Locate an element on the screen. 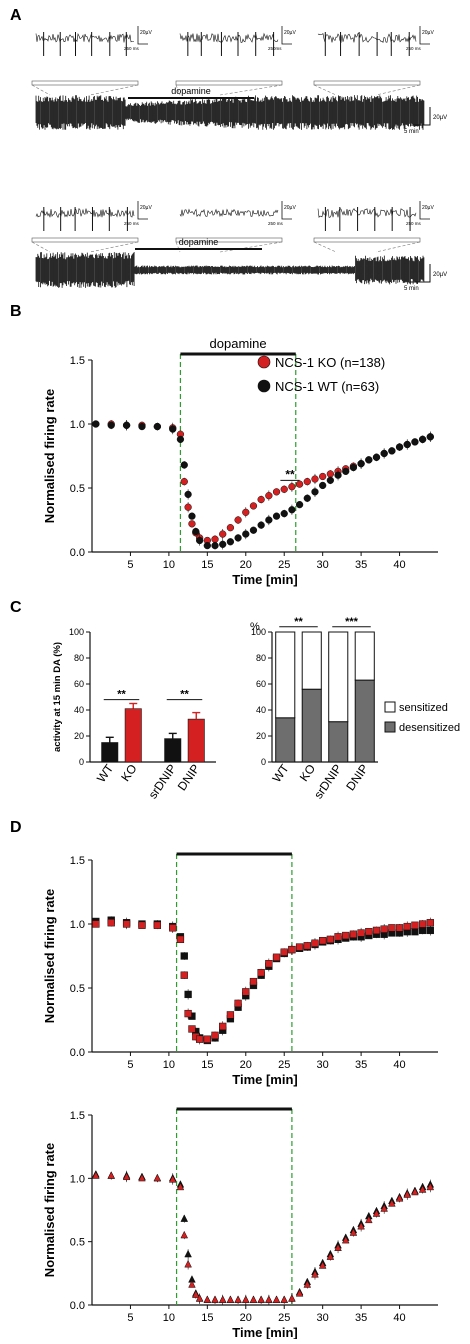  y-tick-label: 1.0 is located at coordinates (77, 925).